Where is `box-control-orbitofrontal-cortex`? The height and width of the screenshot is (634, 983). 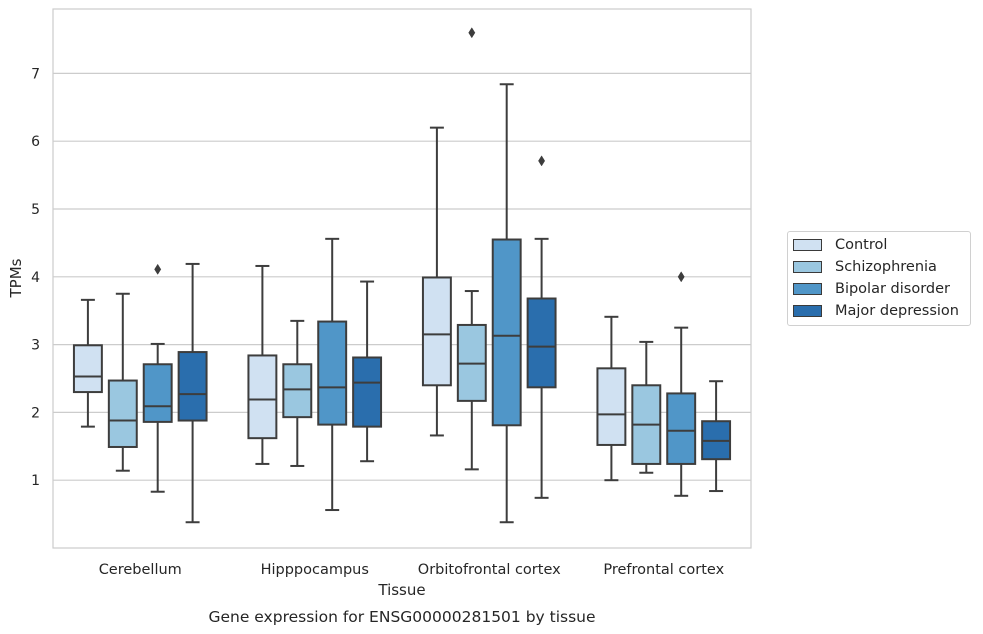
box-control-orbitofrontal-cortex is located at coordinates (436, 281).